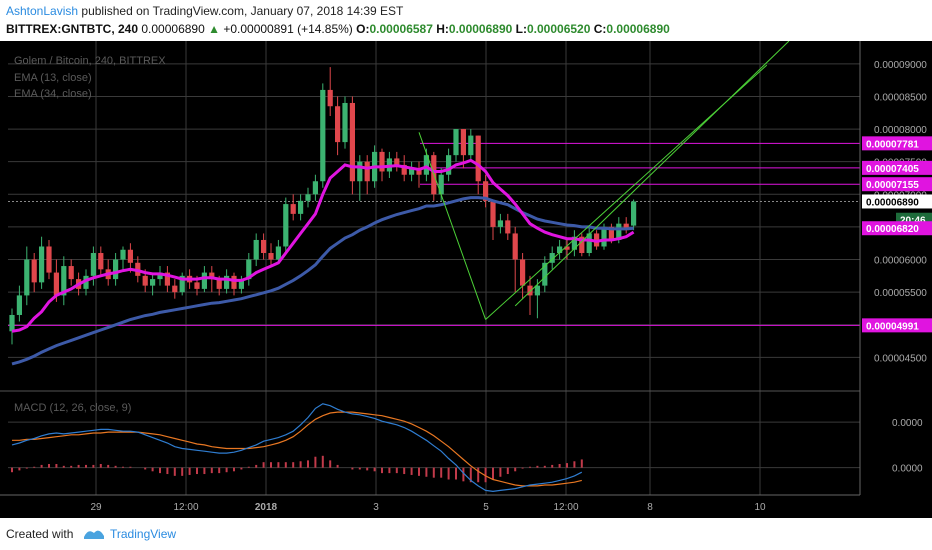 This screenshot has width=932, height=550. I want to click on price-label-text: 0.00006890, so click(892, 202).